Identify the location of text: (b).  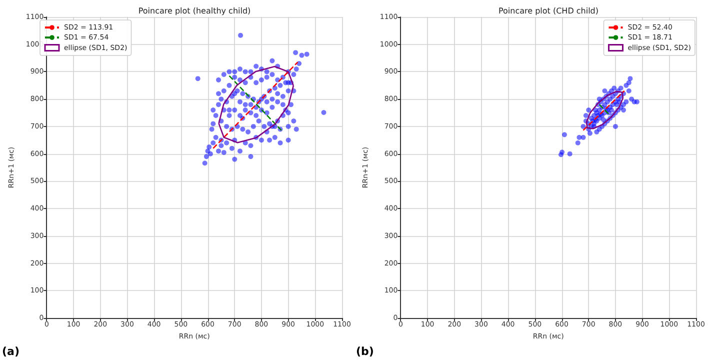
(365, 351).